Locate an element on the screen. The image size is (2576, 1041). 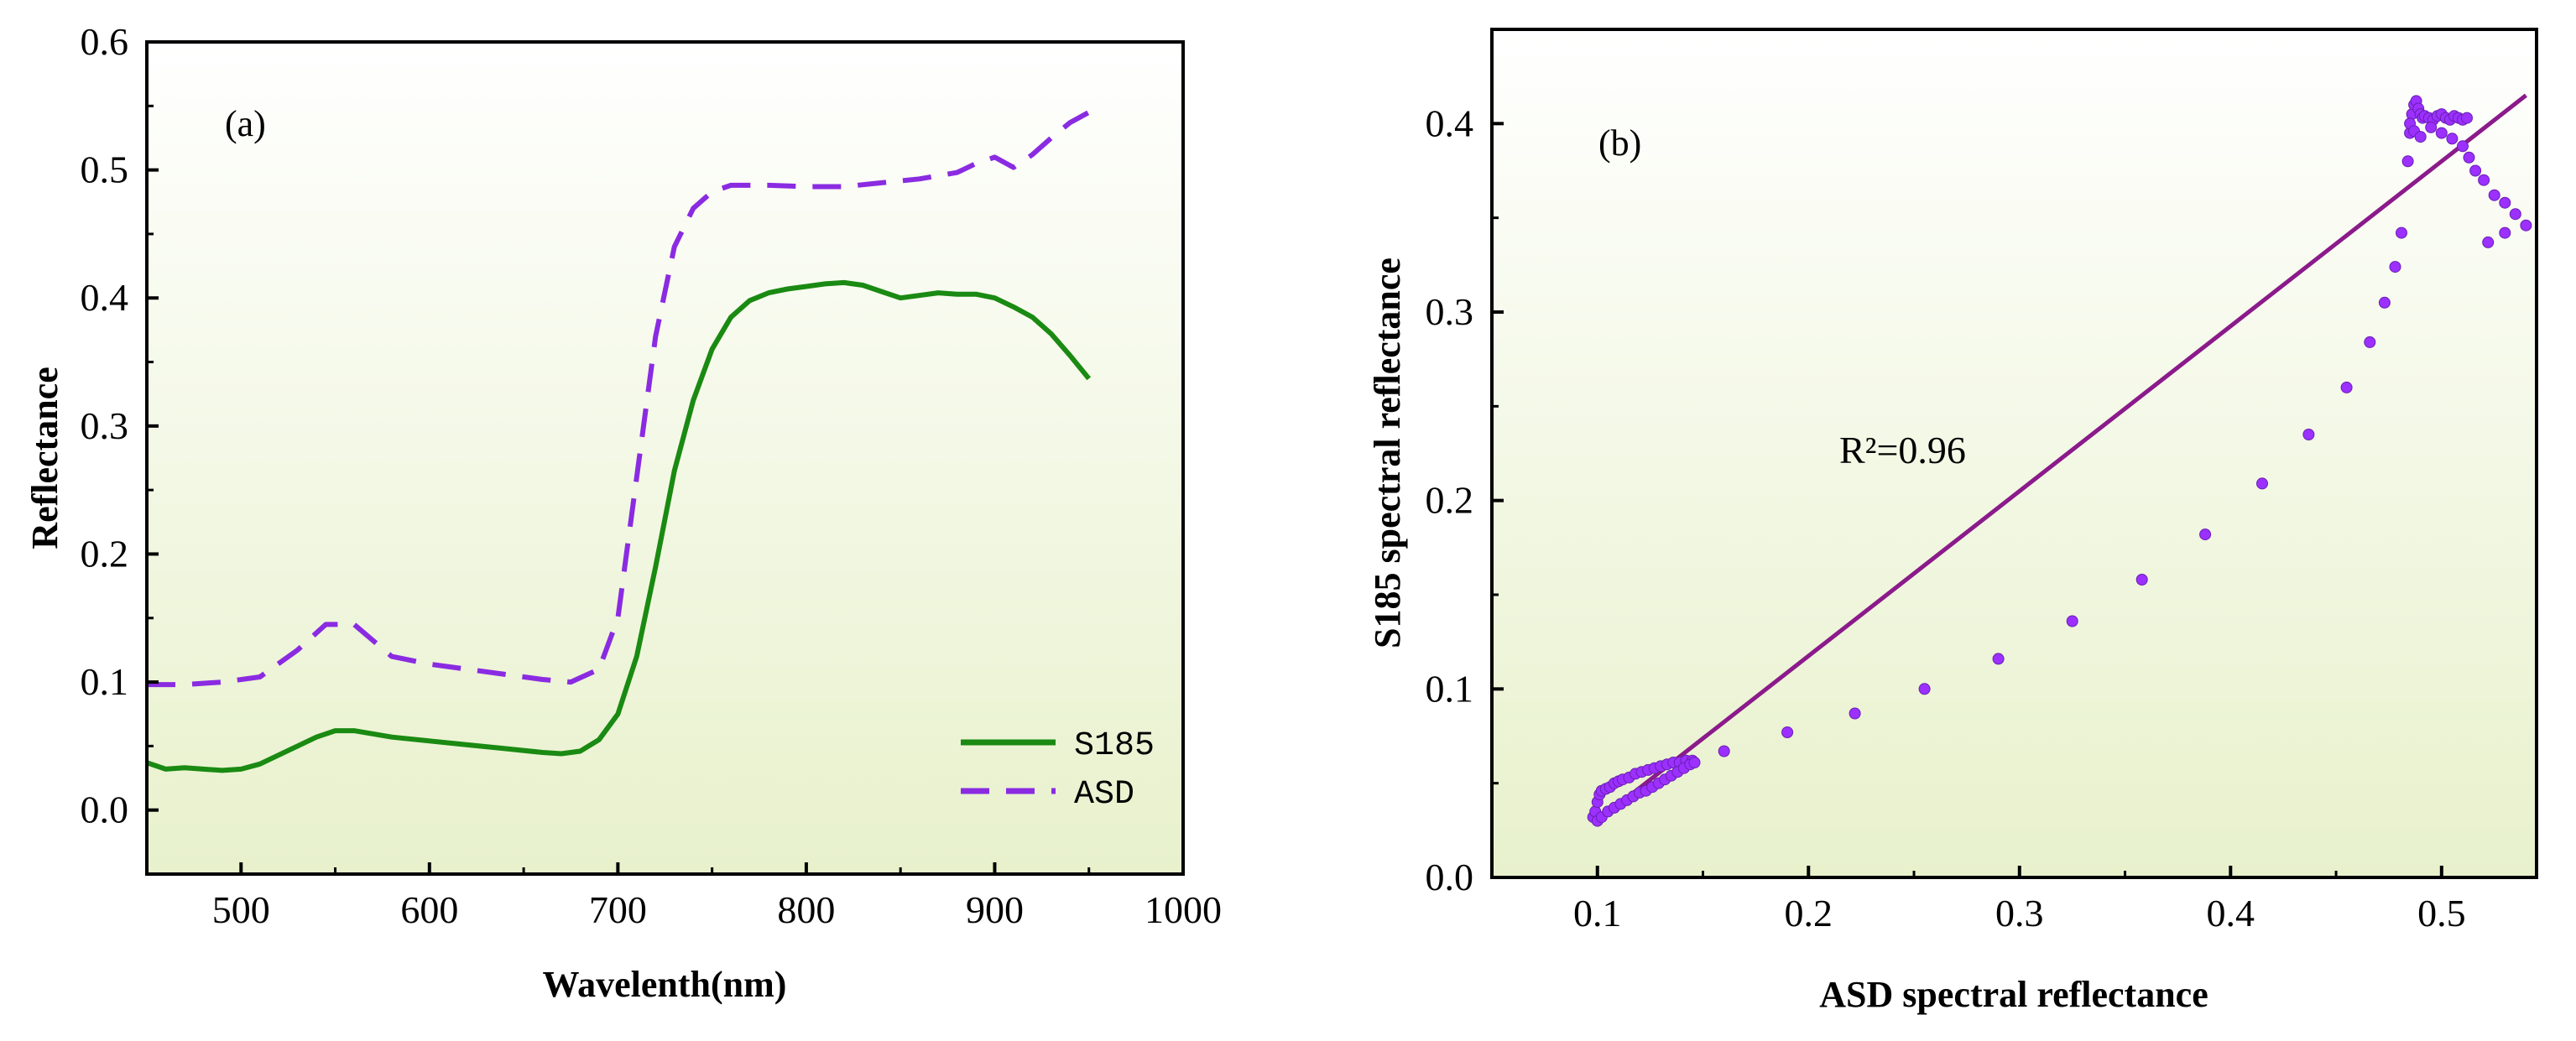
panel-b-x-tick-label-4: 0.5 is located at coordinates (2441, 913).